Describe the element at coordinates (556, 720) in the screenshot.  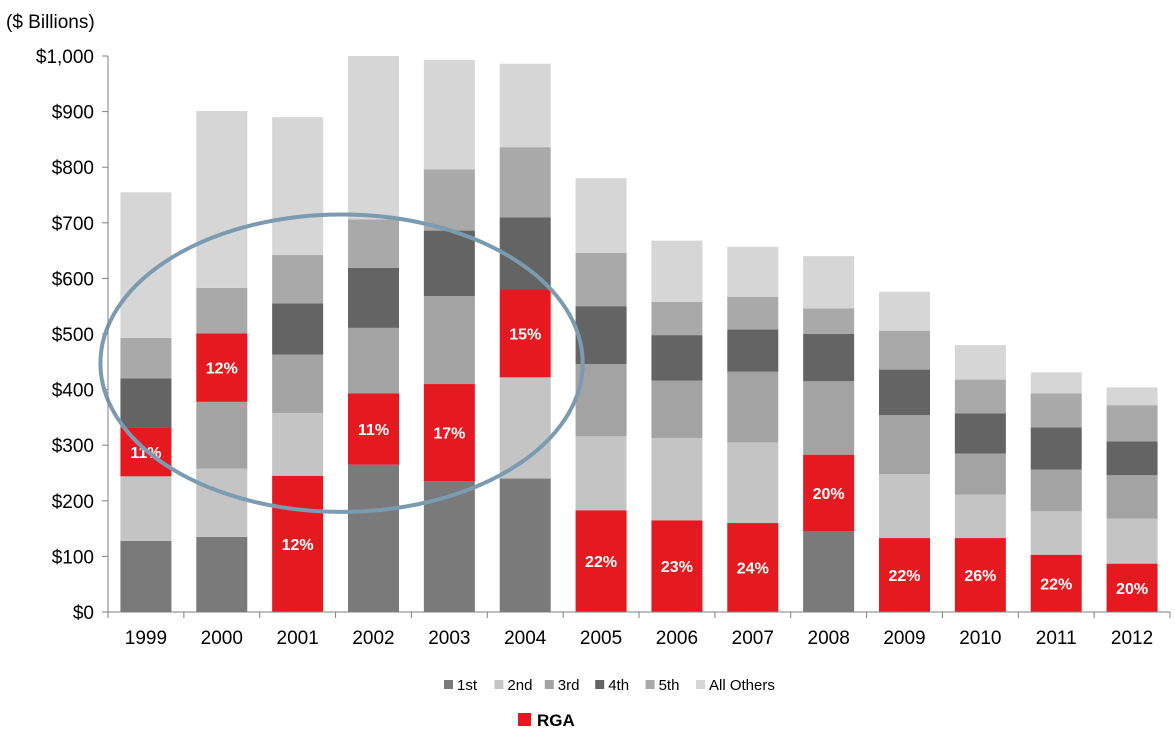
I see `legend-label-rga: RGA` at that location.